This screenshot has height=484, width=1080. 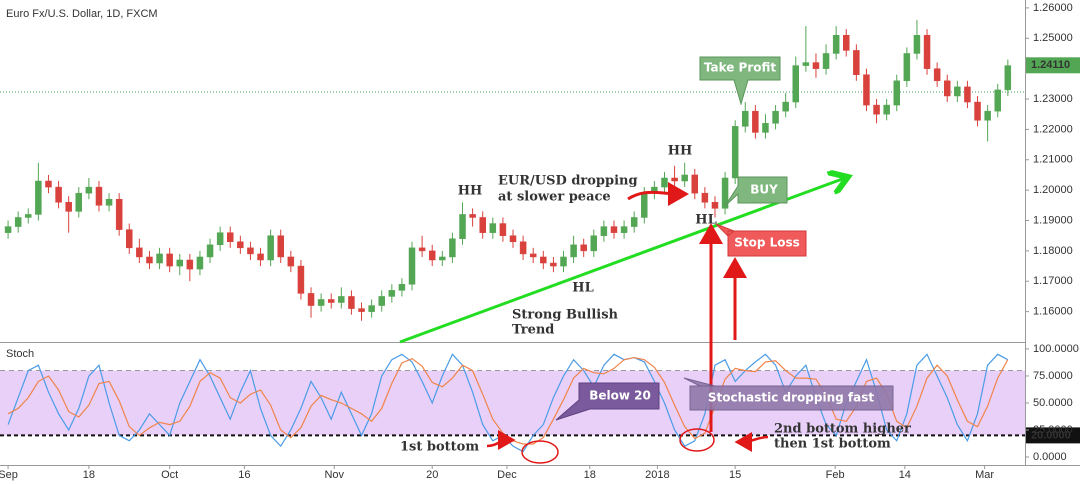 I want to click on buy-label: BUY, so click(x=764, y=190).